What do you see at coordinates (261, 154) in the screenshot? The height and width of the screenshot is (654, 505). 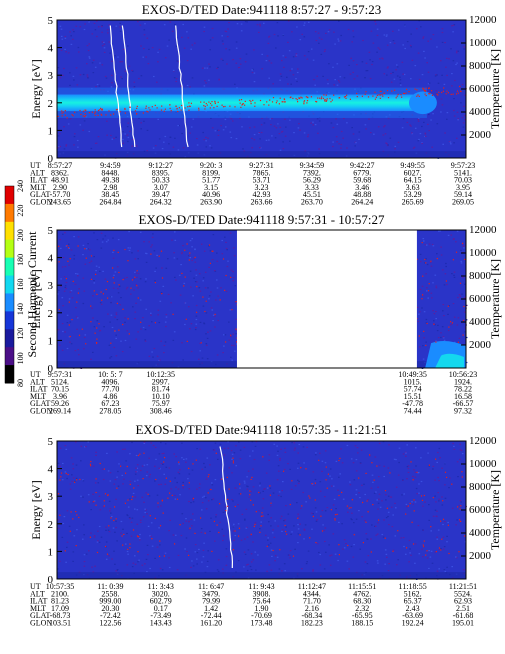 I see `low-energy-strip` at bounding box center [261, 154].